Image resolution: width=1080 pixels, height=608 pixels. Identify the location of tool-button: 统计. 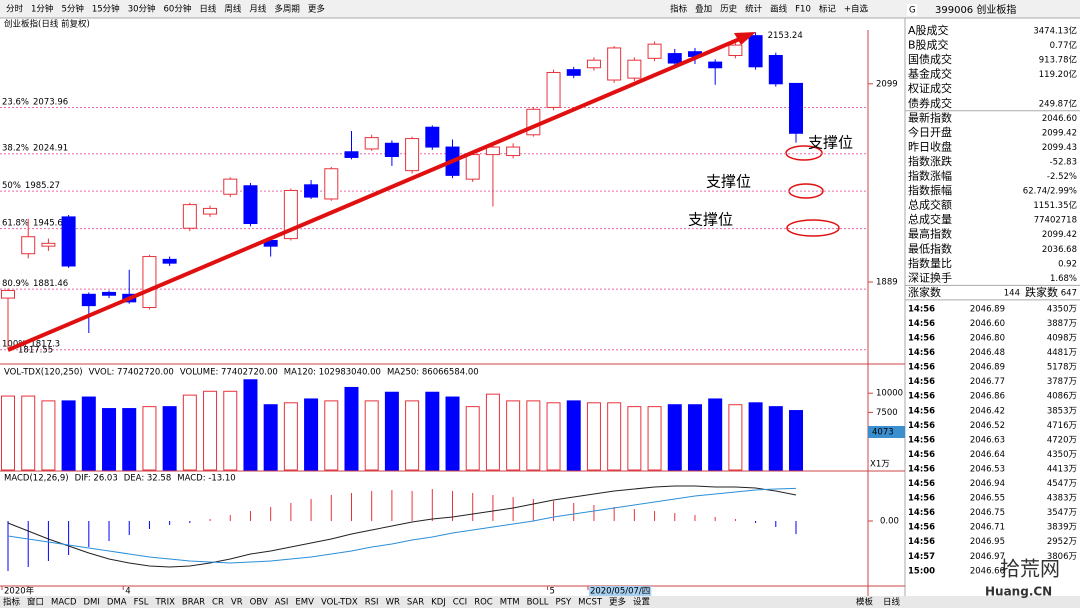
(754, 9).